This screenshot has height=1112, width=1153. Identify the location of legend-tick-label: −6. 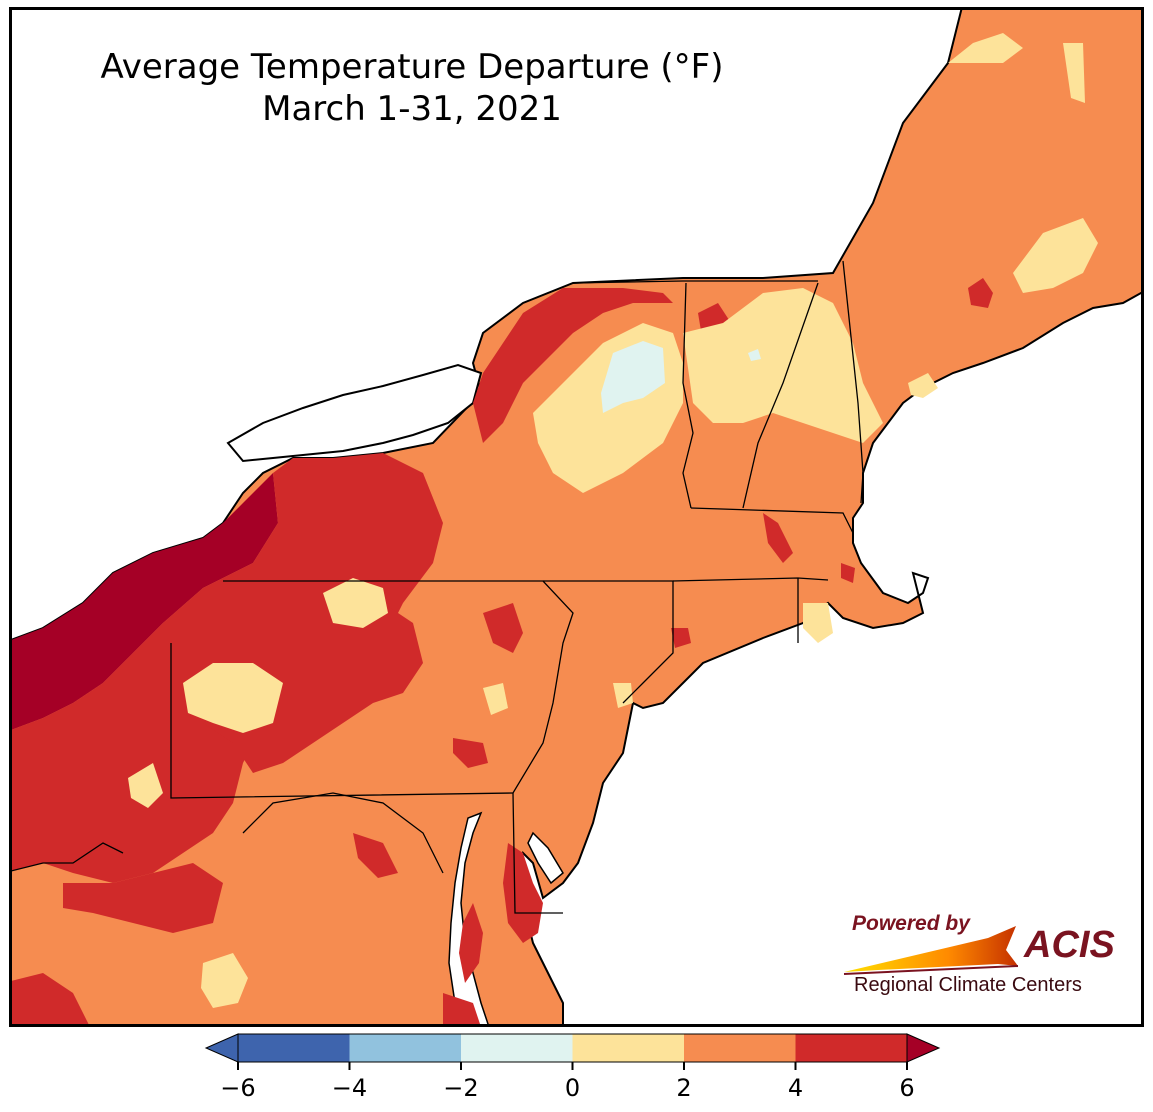
(237, 1088).